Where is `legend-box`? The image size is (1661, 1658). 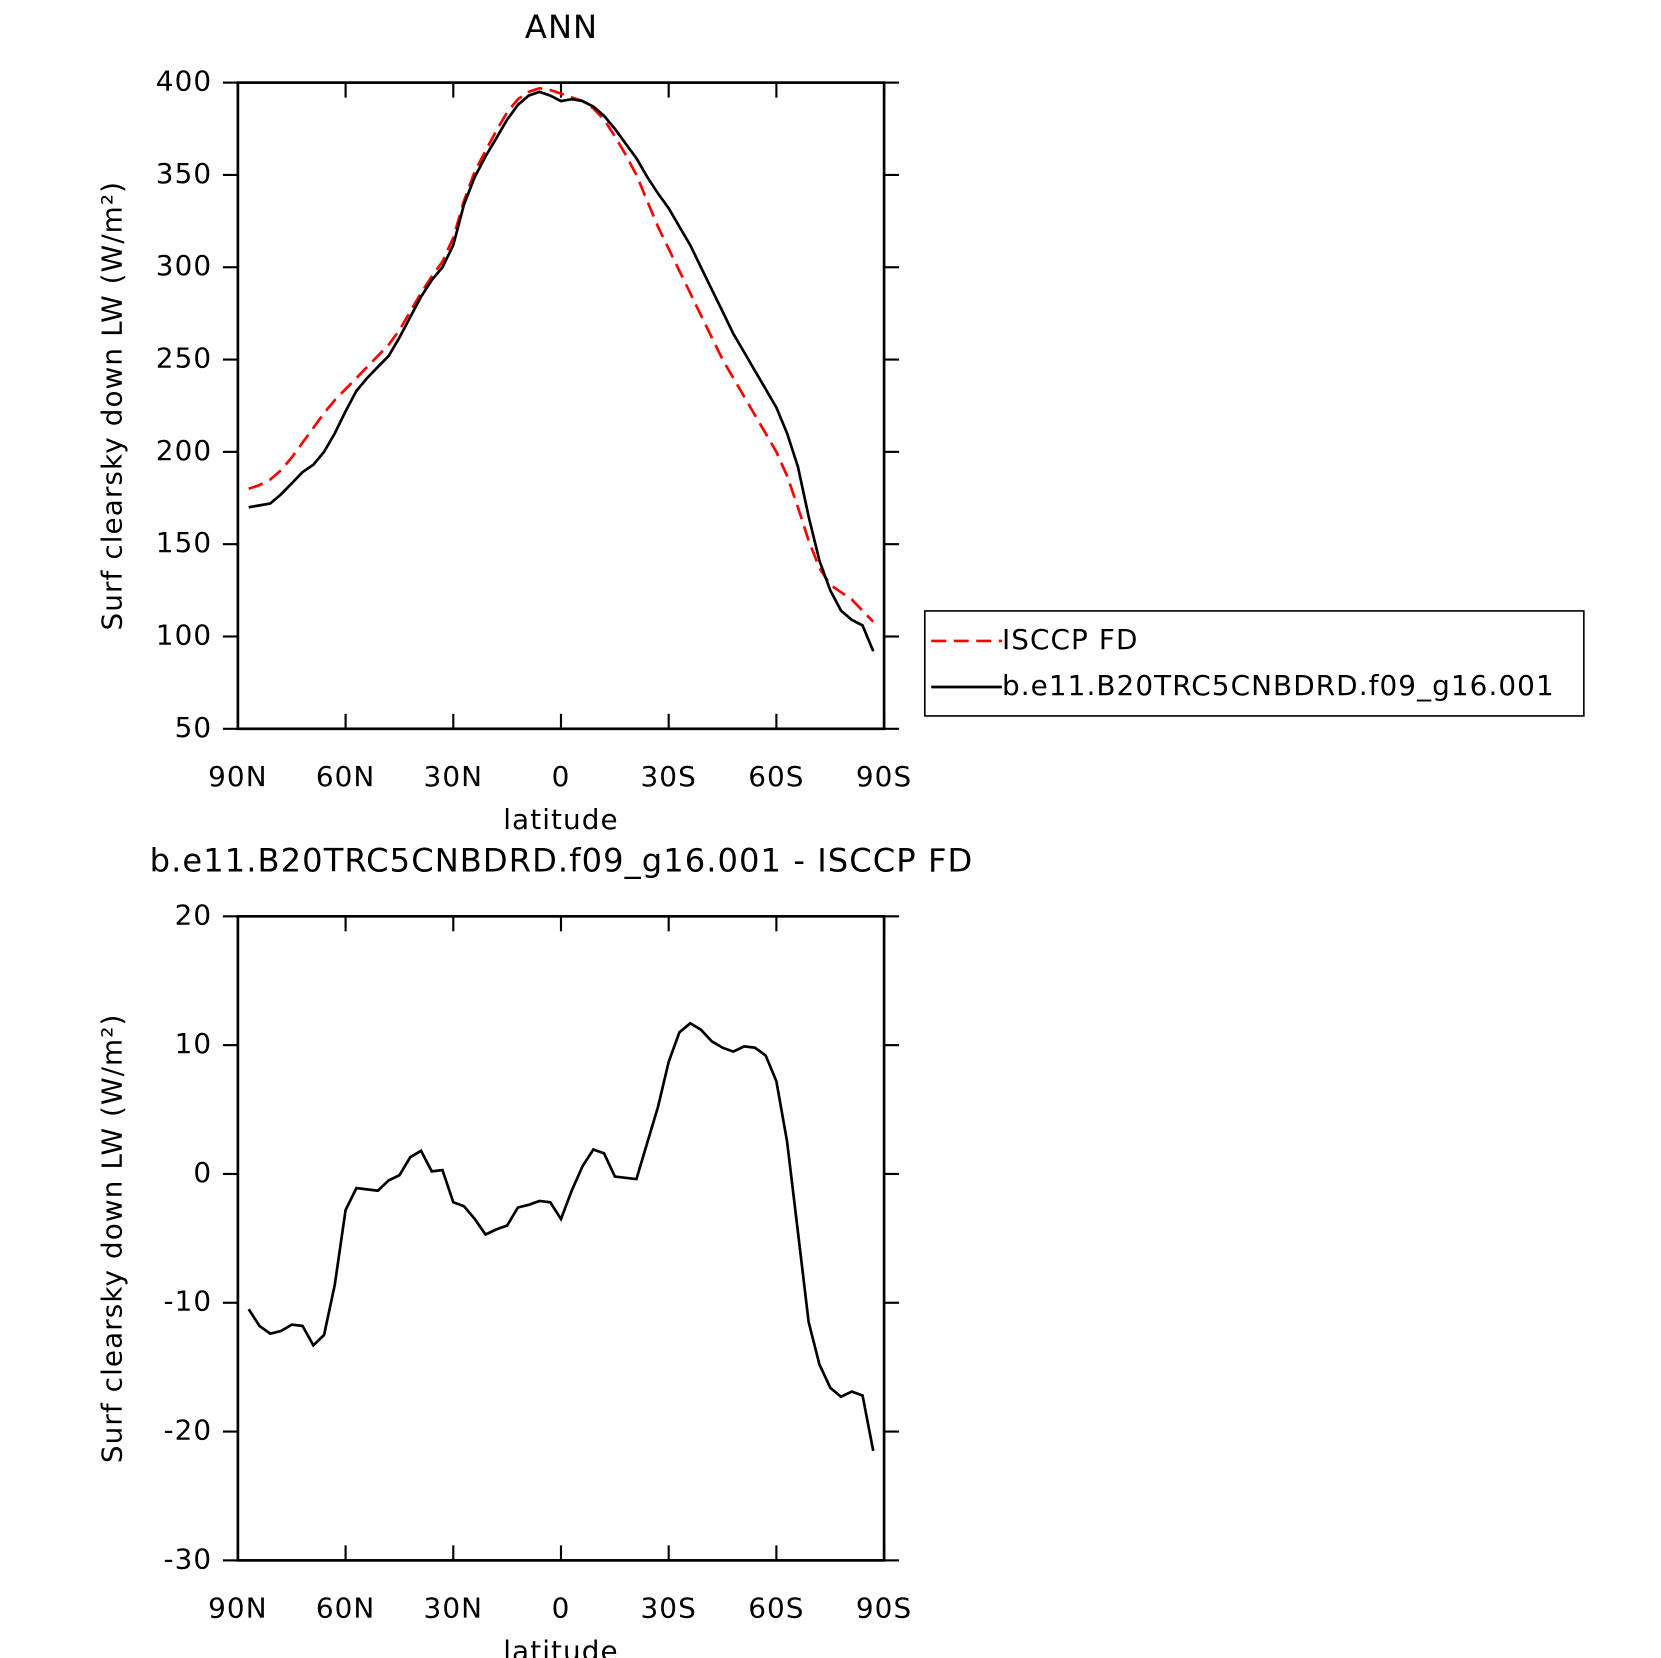
legend-box is located at coordinates (1254, 663).